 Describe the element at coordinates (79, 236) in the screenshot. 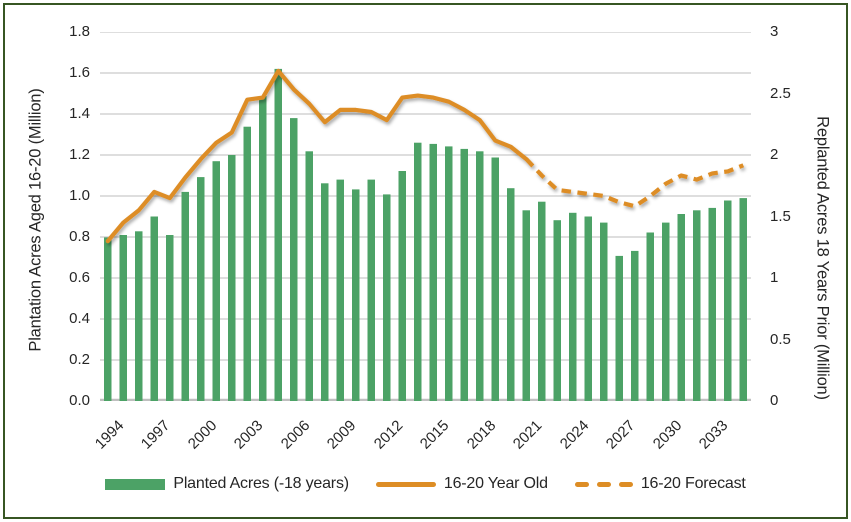

I see `left-tick-0.8: 0.8` at that location.